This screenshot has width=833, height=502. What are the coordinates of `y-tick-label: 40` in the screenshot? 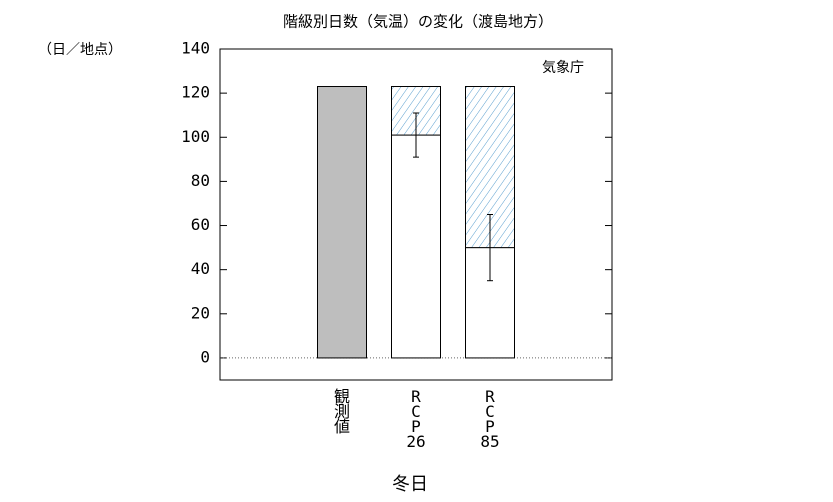 It's located at (200, 268).